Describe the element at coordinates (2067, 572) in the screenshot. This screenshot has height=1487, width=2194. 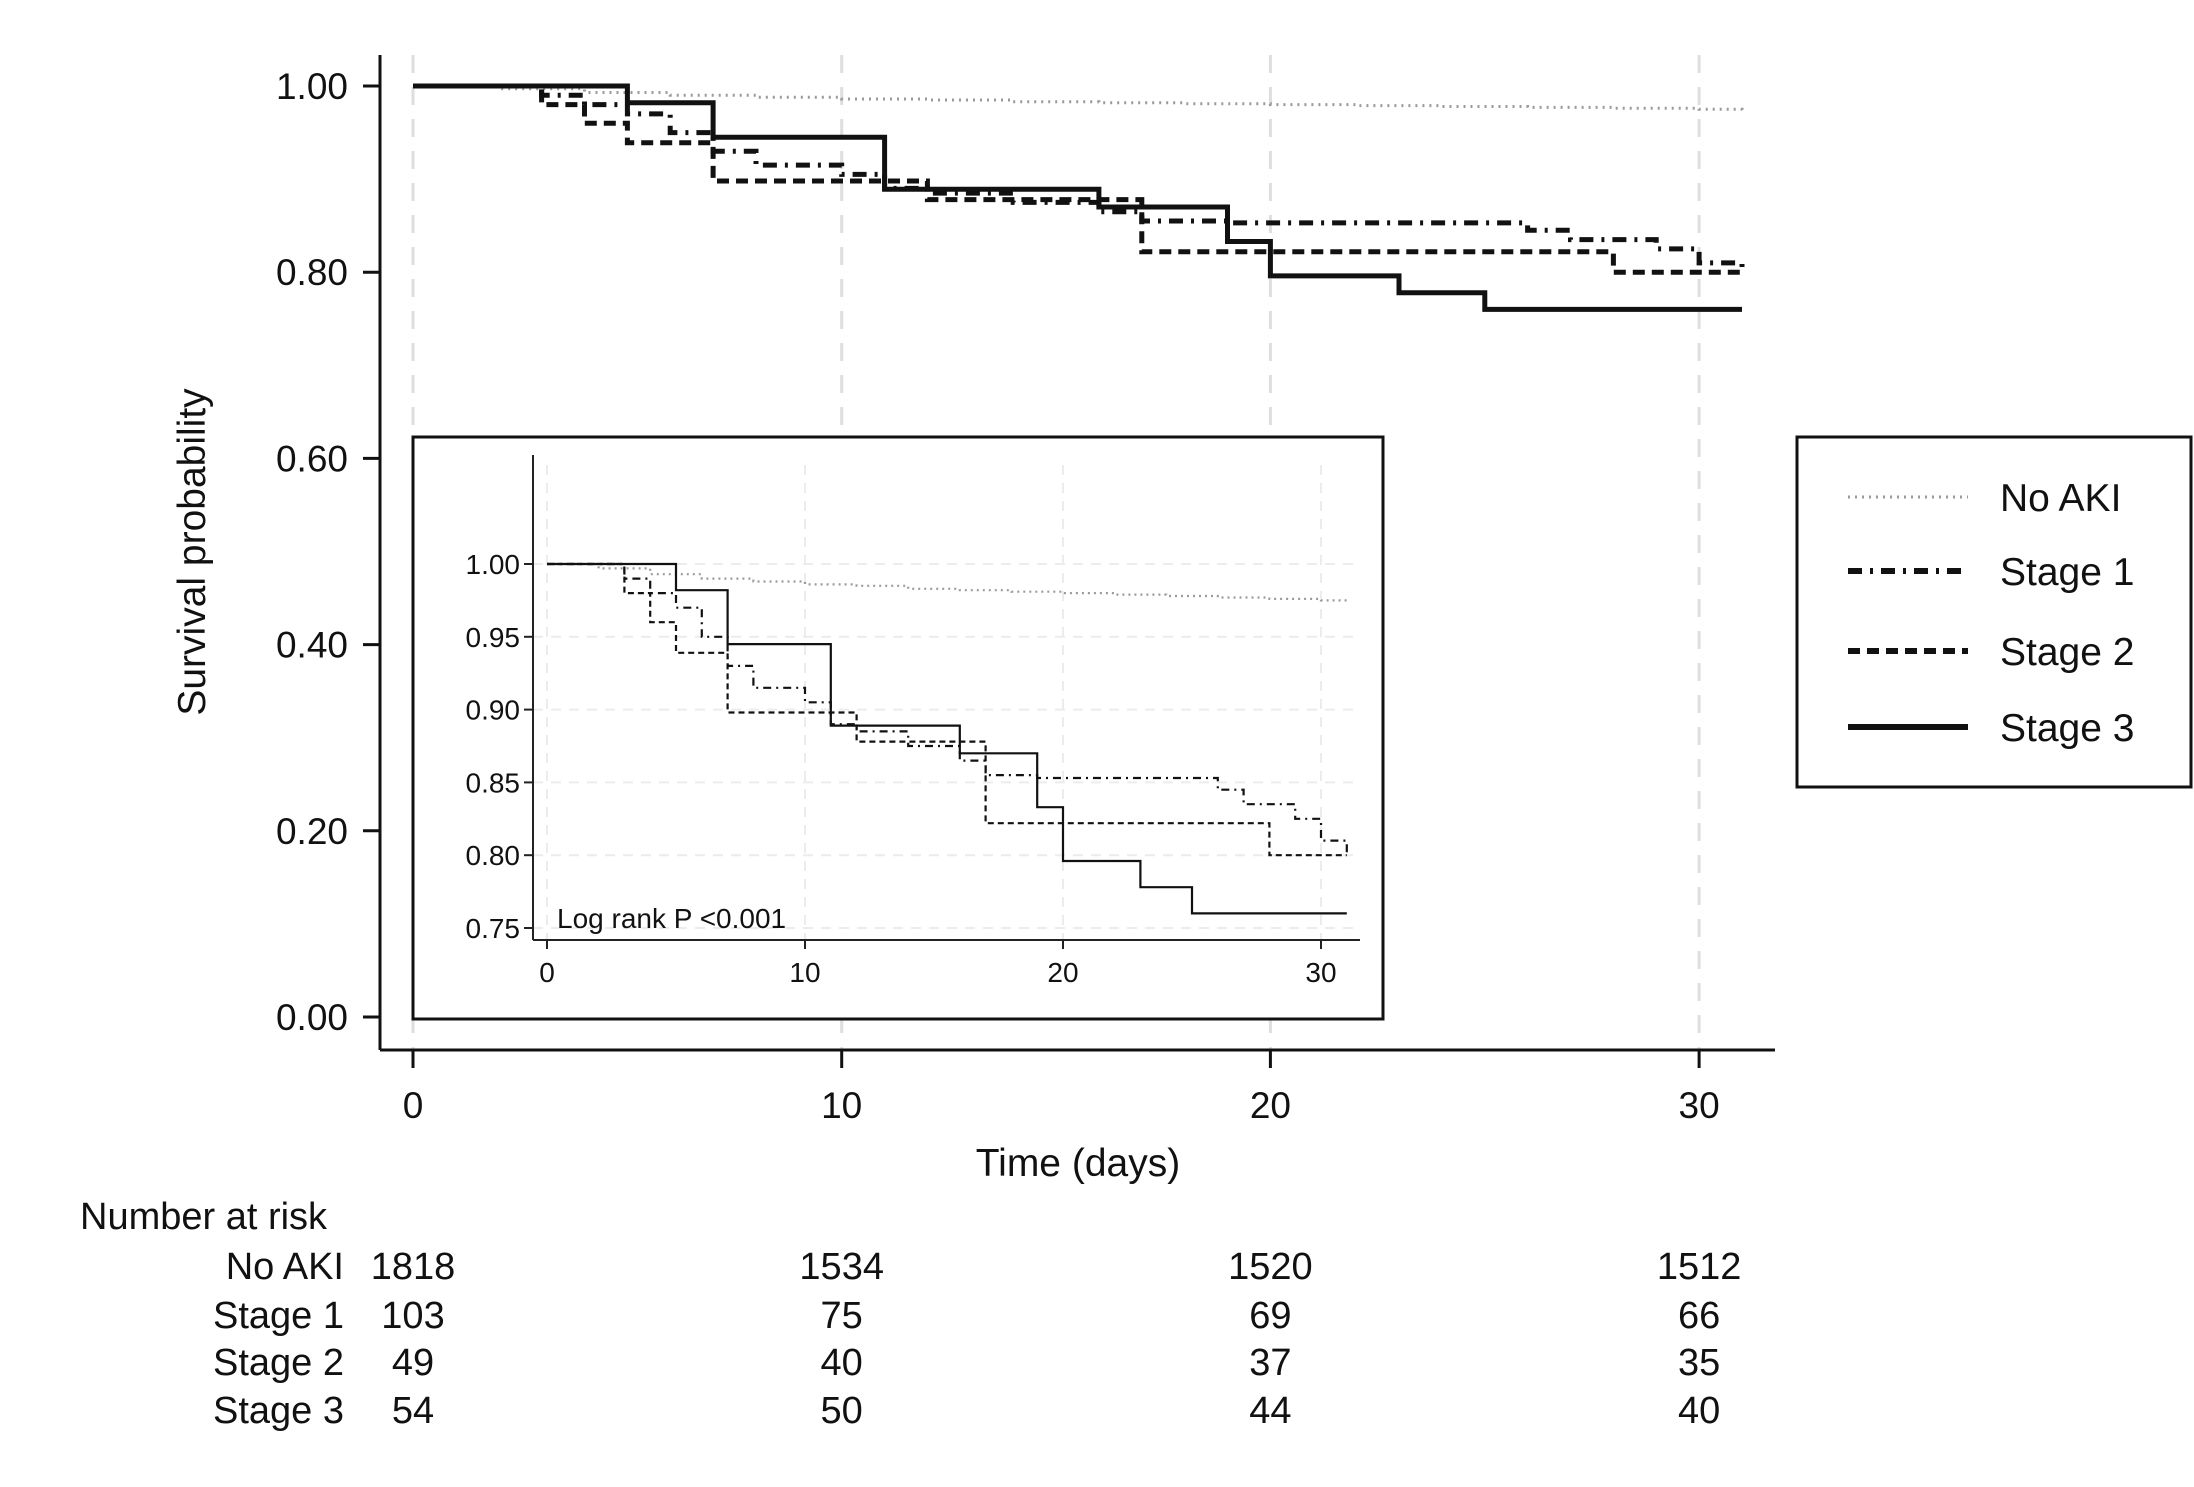
I see `legend-label-stage-1: Stage 1` at that location.